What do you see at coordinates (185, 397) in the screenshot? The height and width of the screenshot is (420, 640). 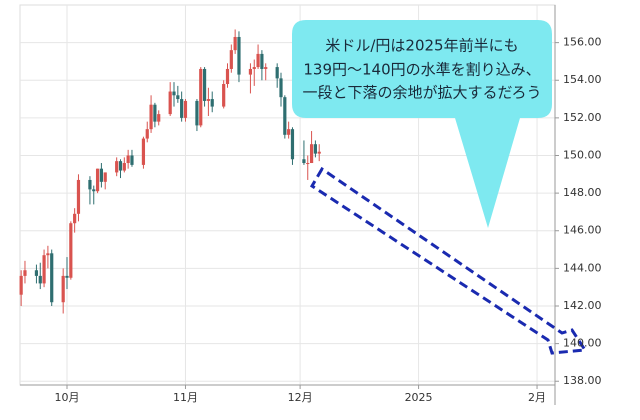 I see `x-tick-label: 11月` at bounding box center [185, 397].